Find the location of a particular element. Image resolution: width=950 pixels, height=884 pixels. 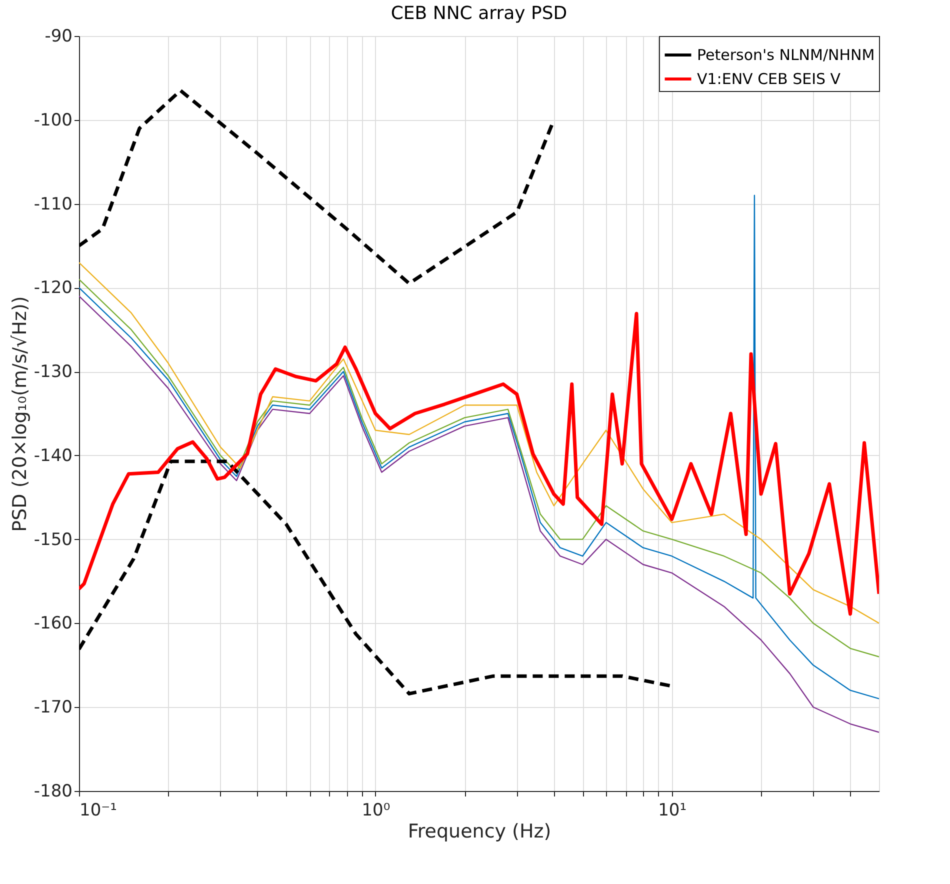

legend-label: V1:ENV CEB SEIS V is located at coordinates (769, 79).